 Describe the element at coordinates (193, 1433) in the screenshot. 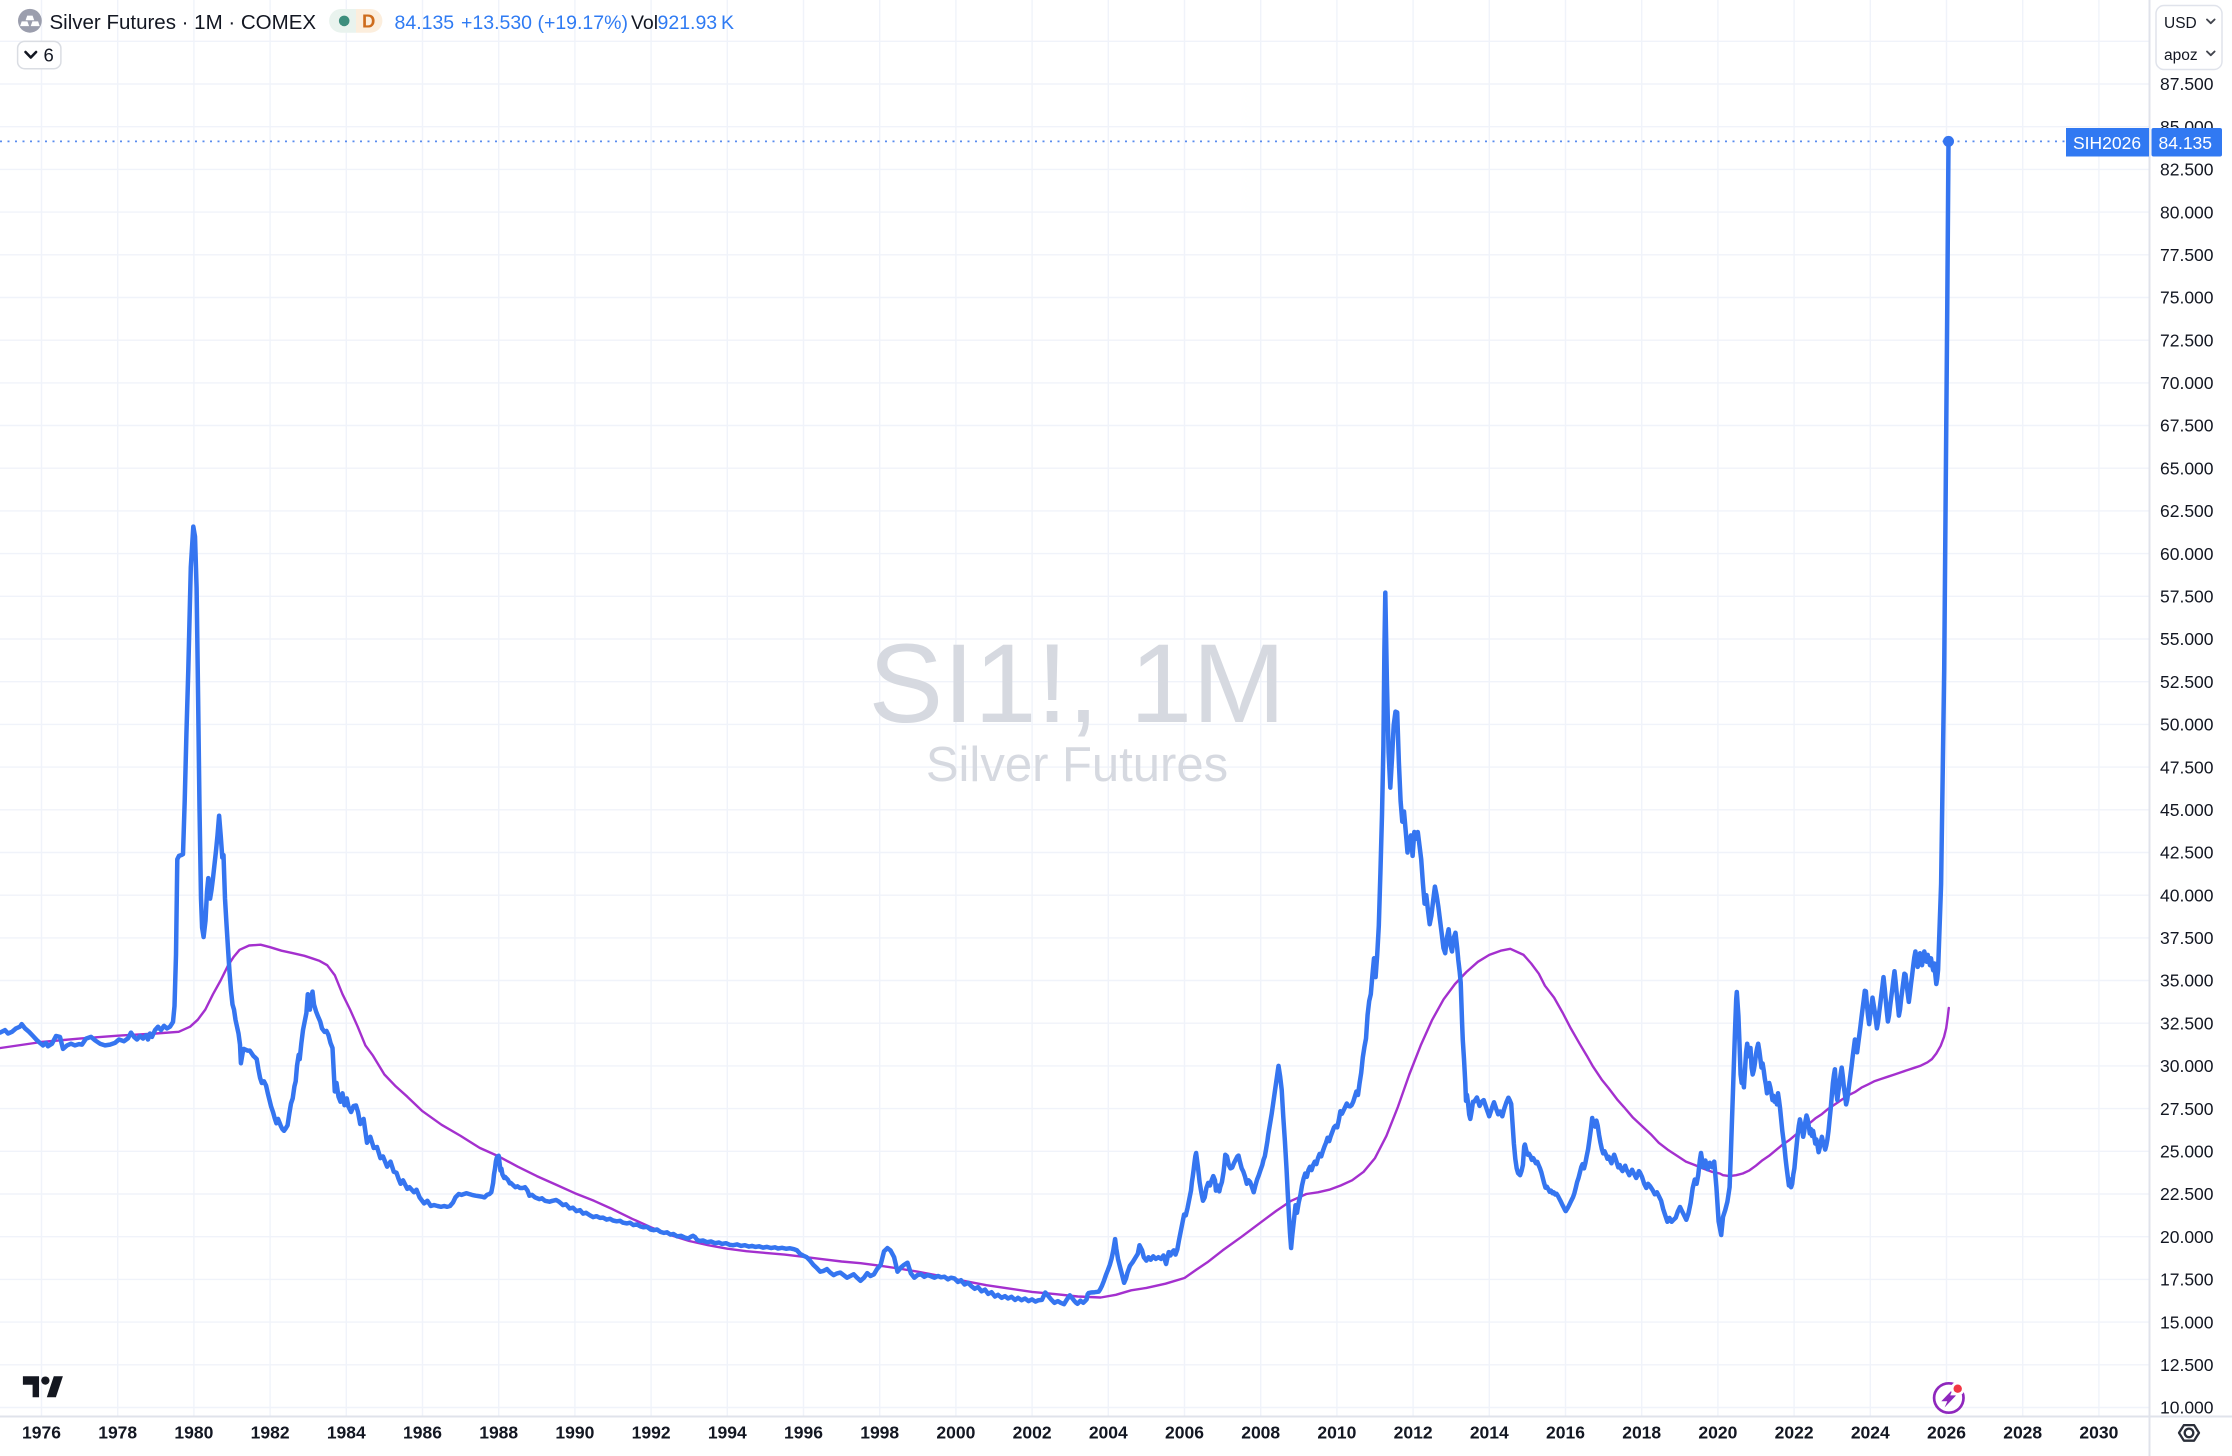

I see `svg-text: 1980` at that location.